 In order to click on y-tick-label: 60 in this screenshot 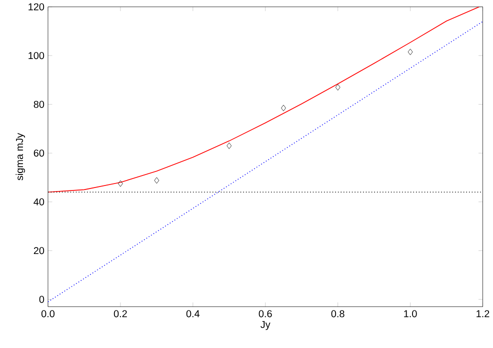, I will do `click(39, 153)`.